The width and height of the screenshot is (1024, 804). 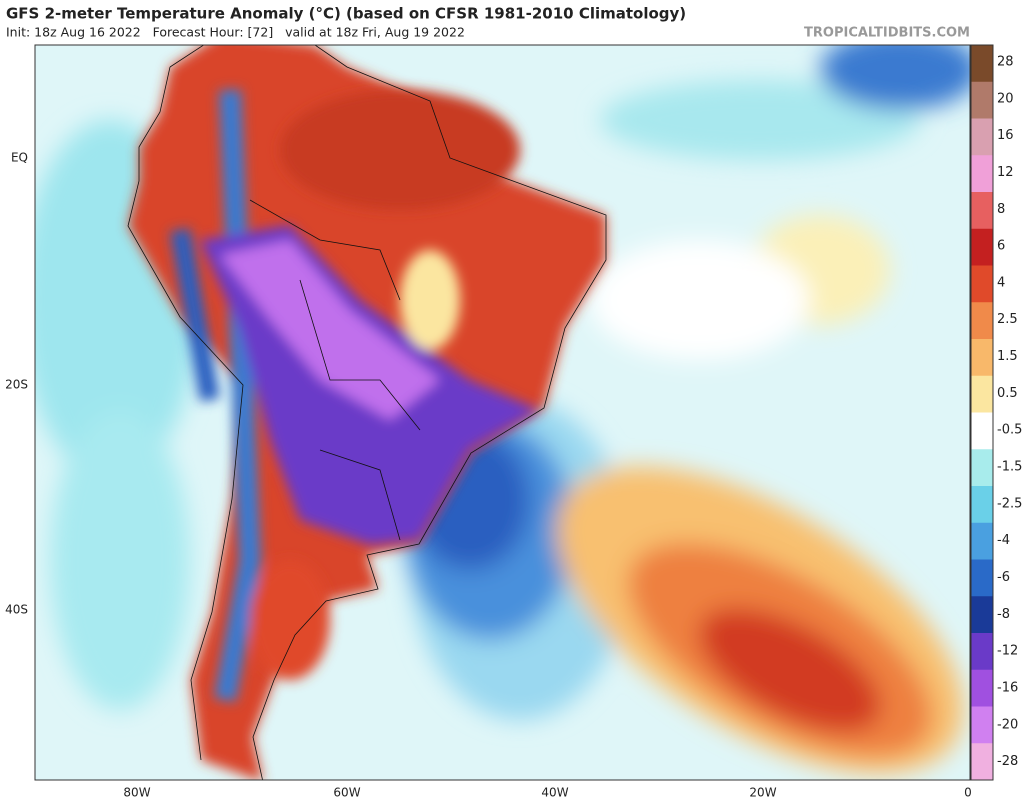 What do you see at coordinates (1007, 356) in the screenshot?
I see `colorbar-label: 1.5` at bounding box center [1007, 356].